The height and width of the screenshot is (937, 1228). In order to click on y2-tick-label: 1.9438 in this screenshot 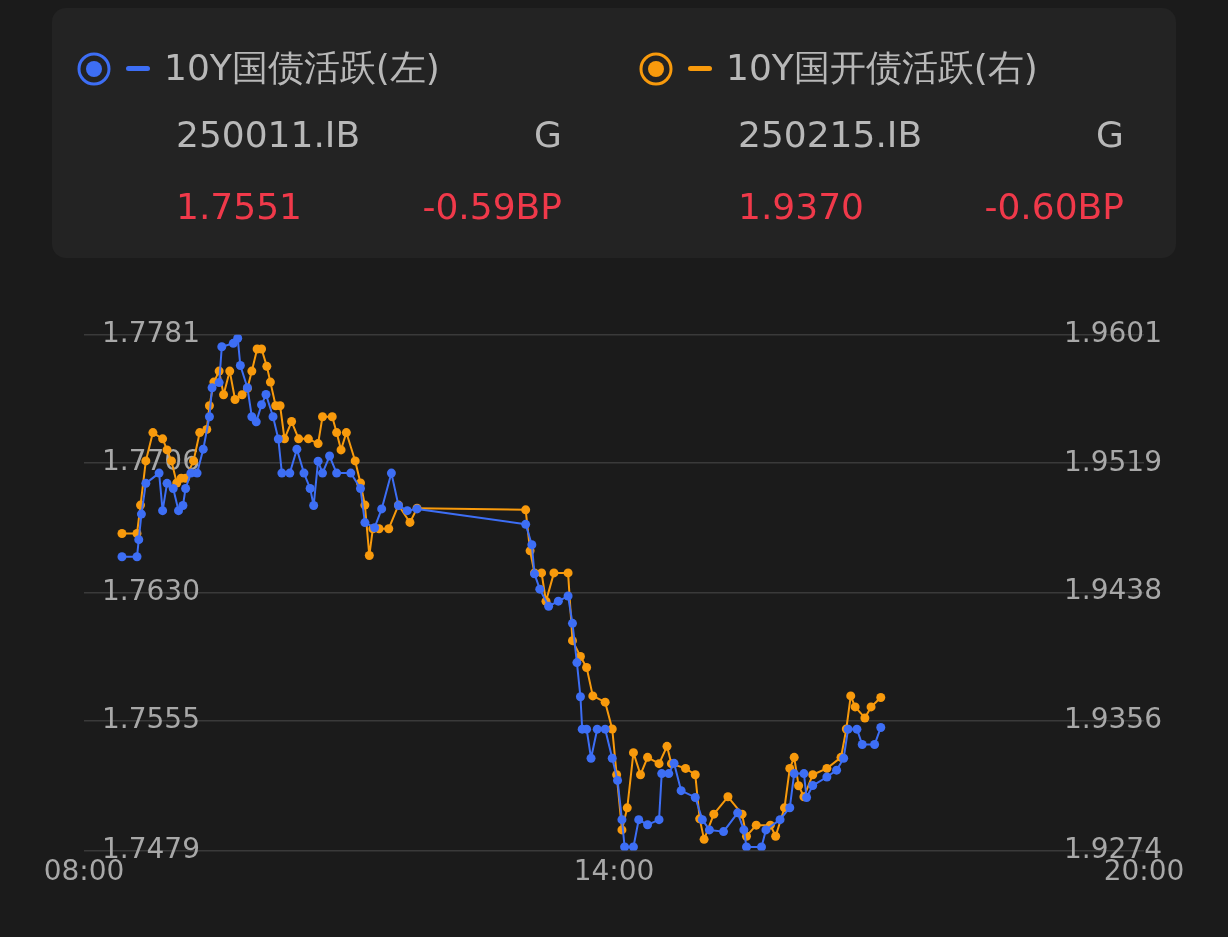, I will do `click(1113, 590)`.